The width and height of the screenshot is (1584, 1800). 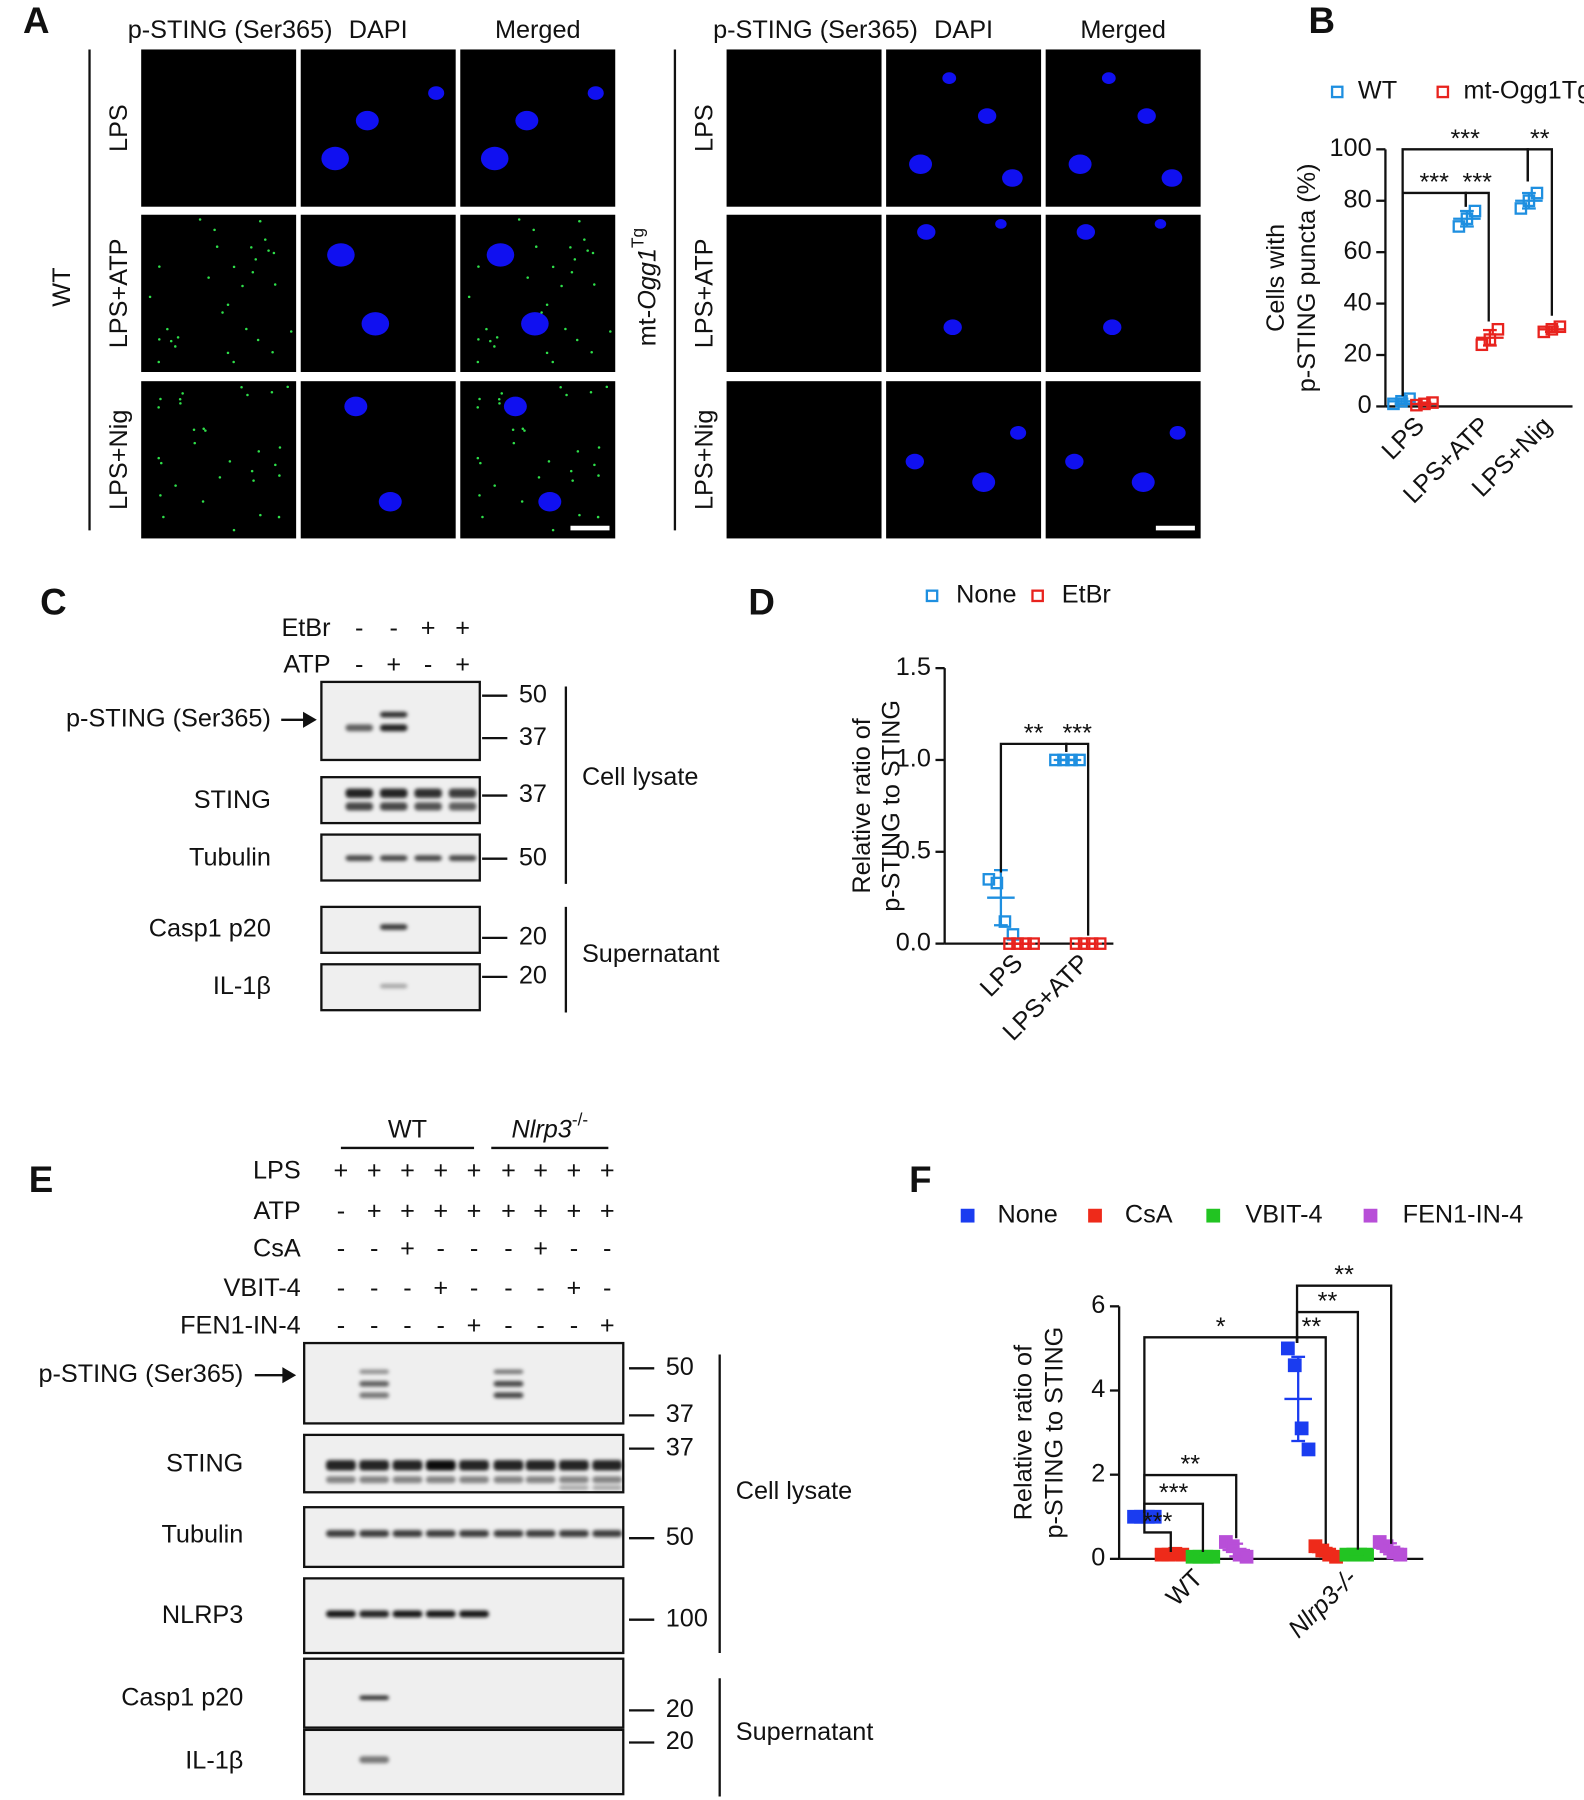 I want to click on blot-label: Tubulin, so click(x=202, y=1535).